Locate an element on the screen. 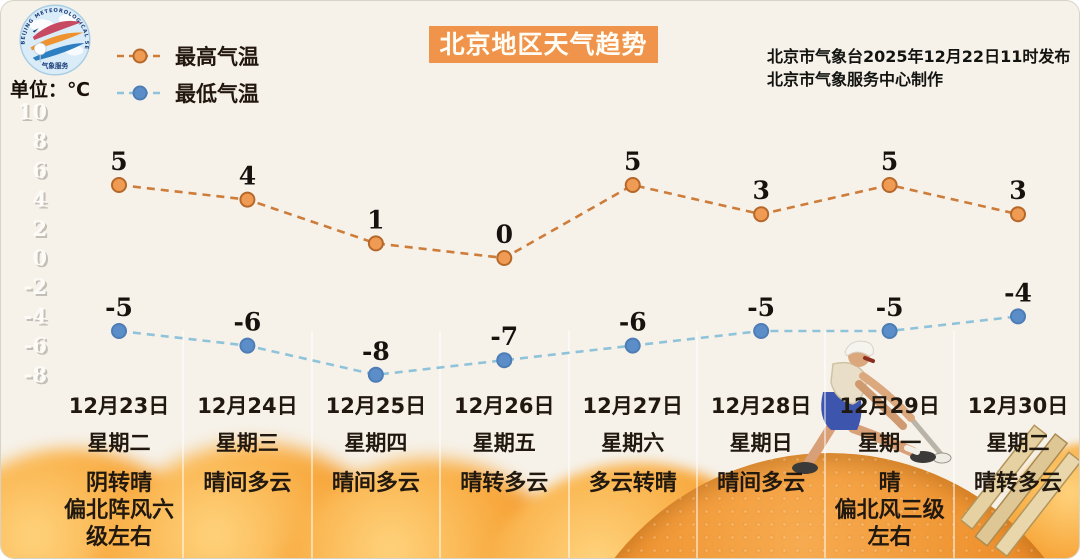  day-column: 12月25日 星期四晴间多云 is located at coordinates (376, 445).